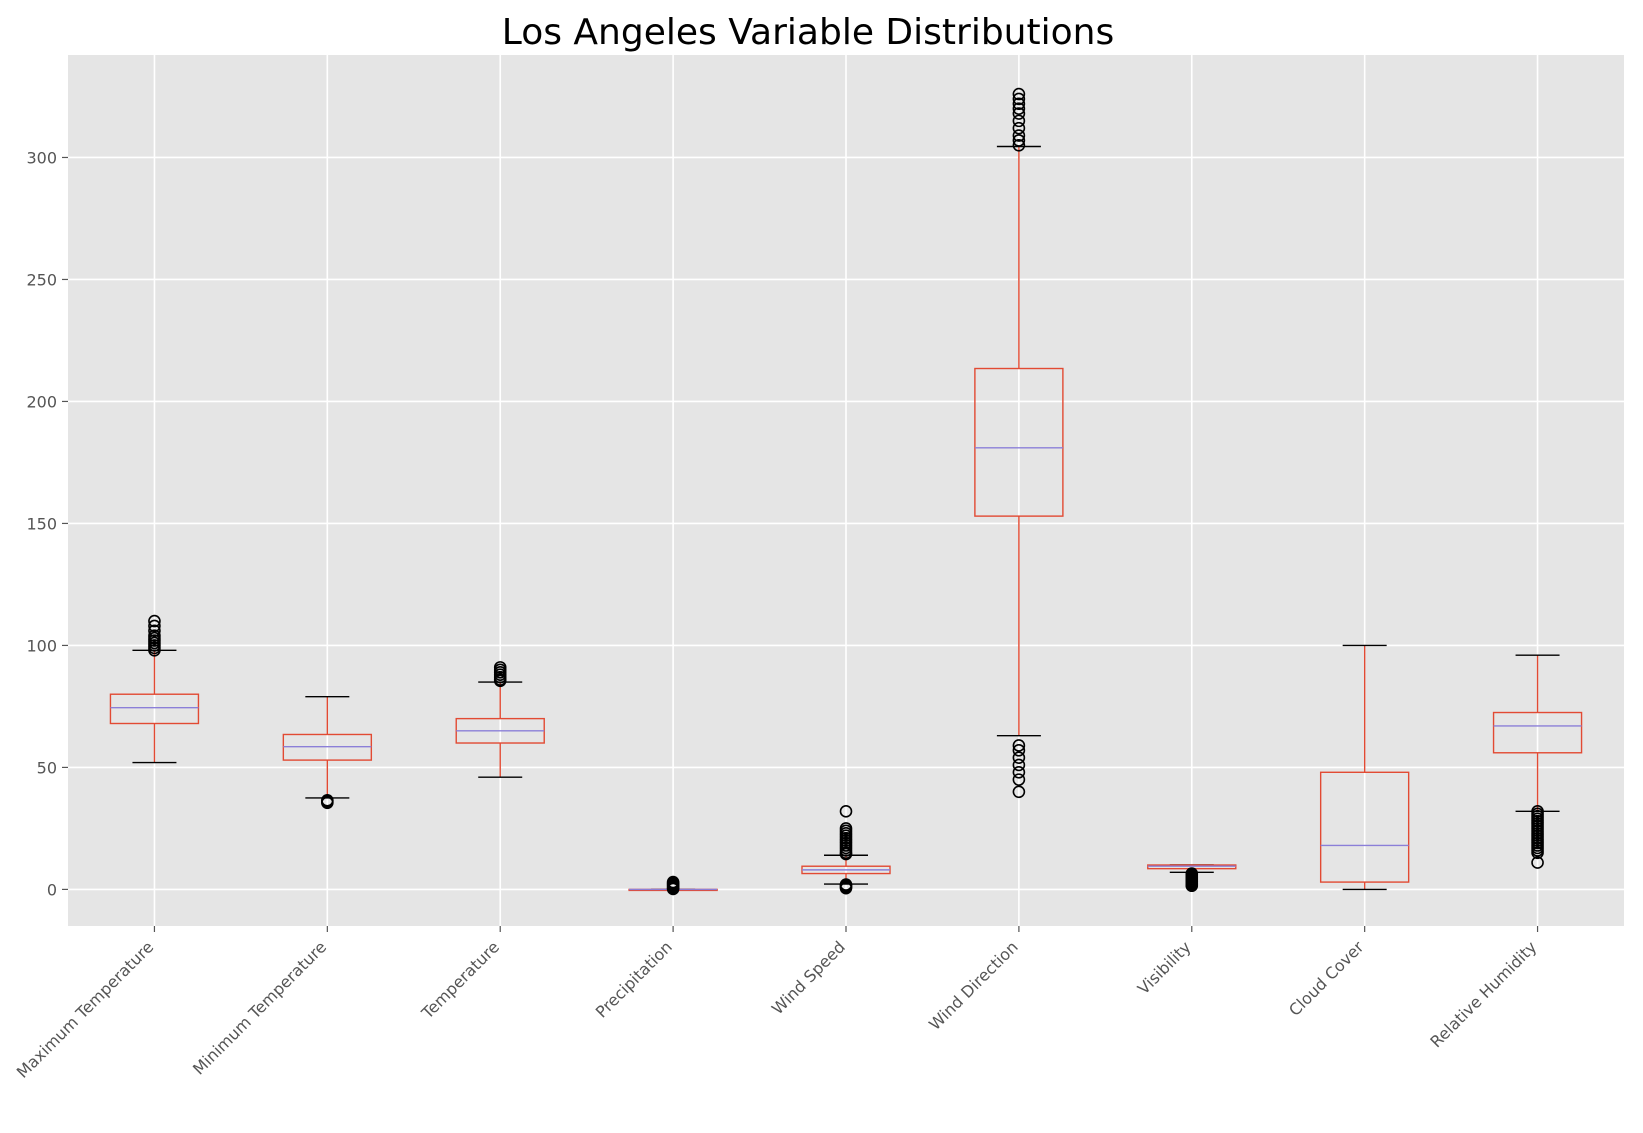  What do you see at coordinates (41, 157) in the screenshot?
I see `y-tick-label: 300` at bounding box center [41, 157].